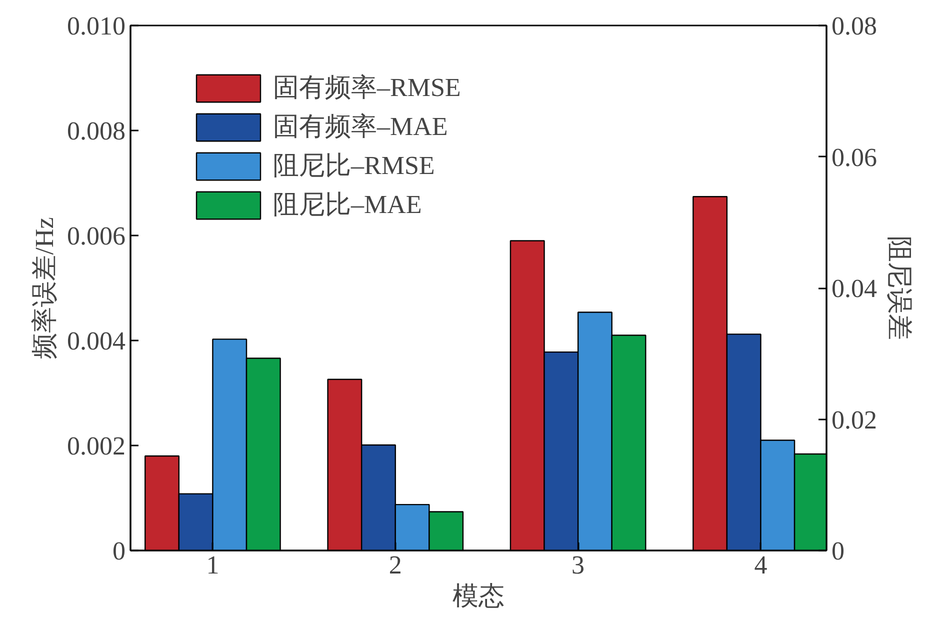 The height and width of the screenshot is (640, 936). What do you see at coordinates (96, 446) in the screenshot?
I see `y-tick-label: 0.002` at bounding box center [96, 446].